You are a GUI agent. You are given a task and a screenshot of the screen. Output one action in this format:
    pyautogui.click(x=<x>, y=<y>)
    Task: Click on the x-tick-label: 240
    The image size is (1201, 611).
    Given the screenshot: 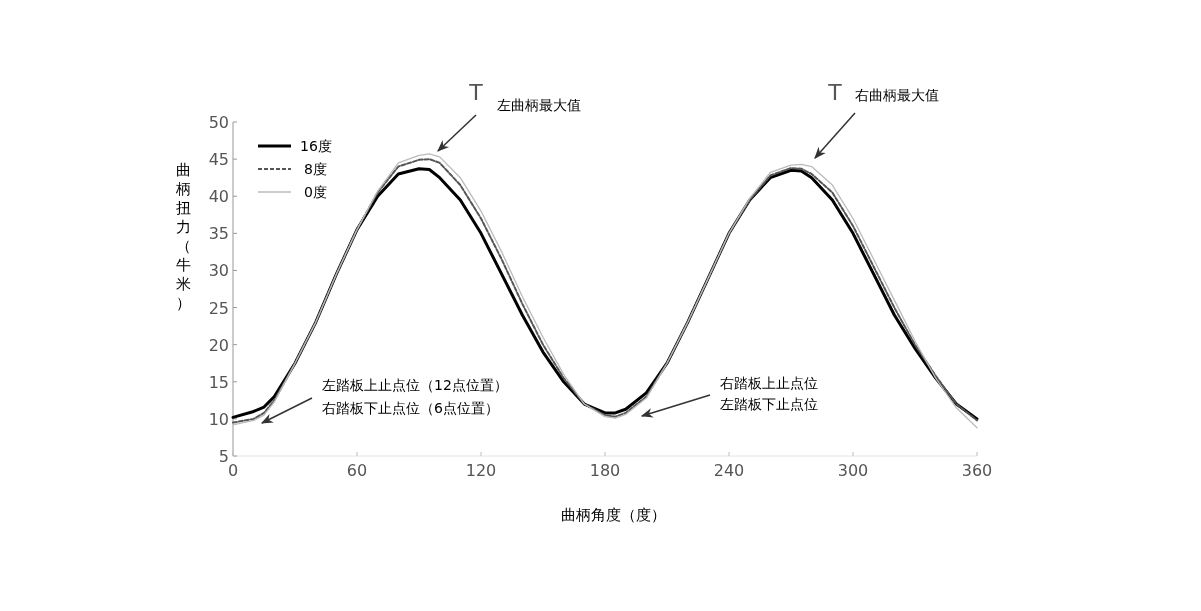 What is the action you would take?
    pyautogui.click(x=729, y=470)
    